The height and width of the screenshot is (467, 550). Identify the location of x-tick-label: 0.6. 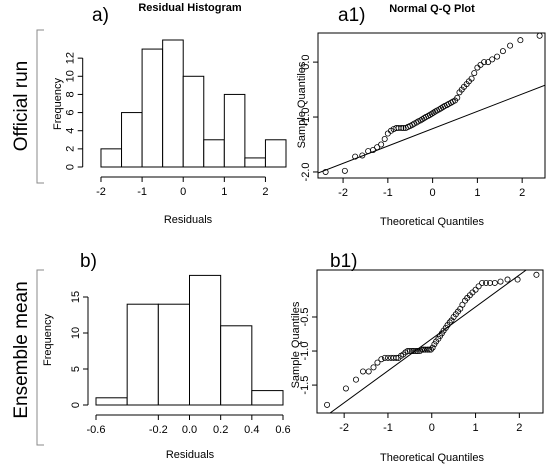
(282, 430).